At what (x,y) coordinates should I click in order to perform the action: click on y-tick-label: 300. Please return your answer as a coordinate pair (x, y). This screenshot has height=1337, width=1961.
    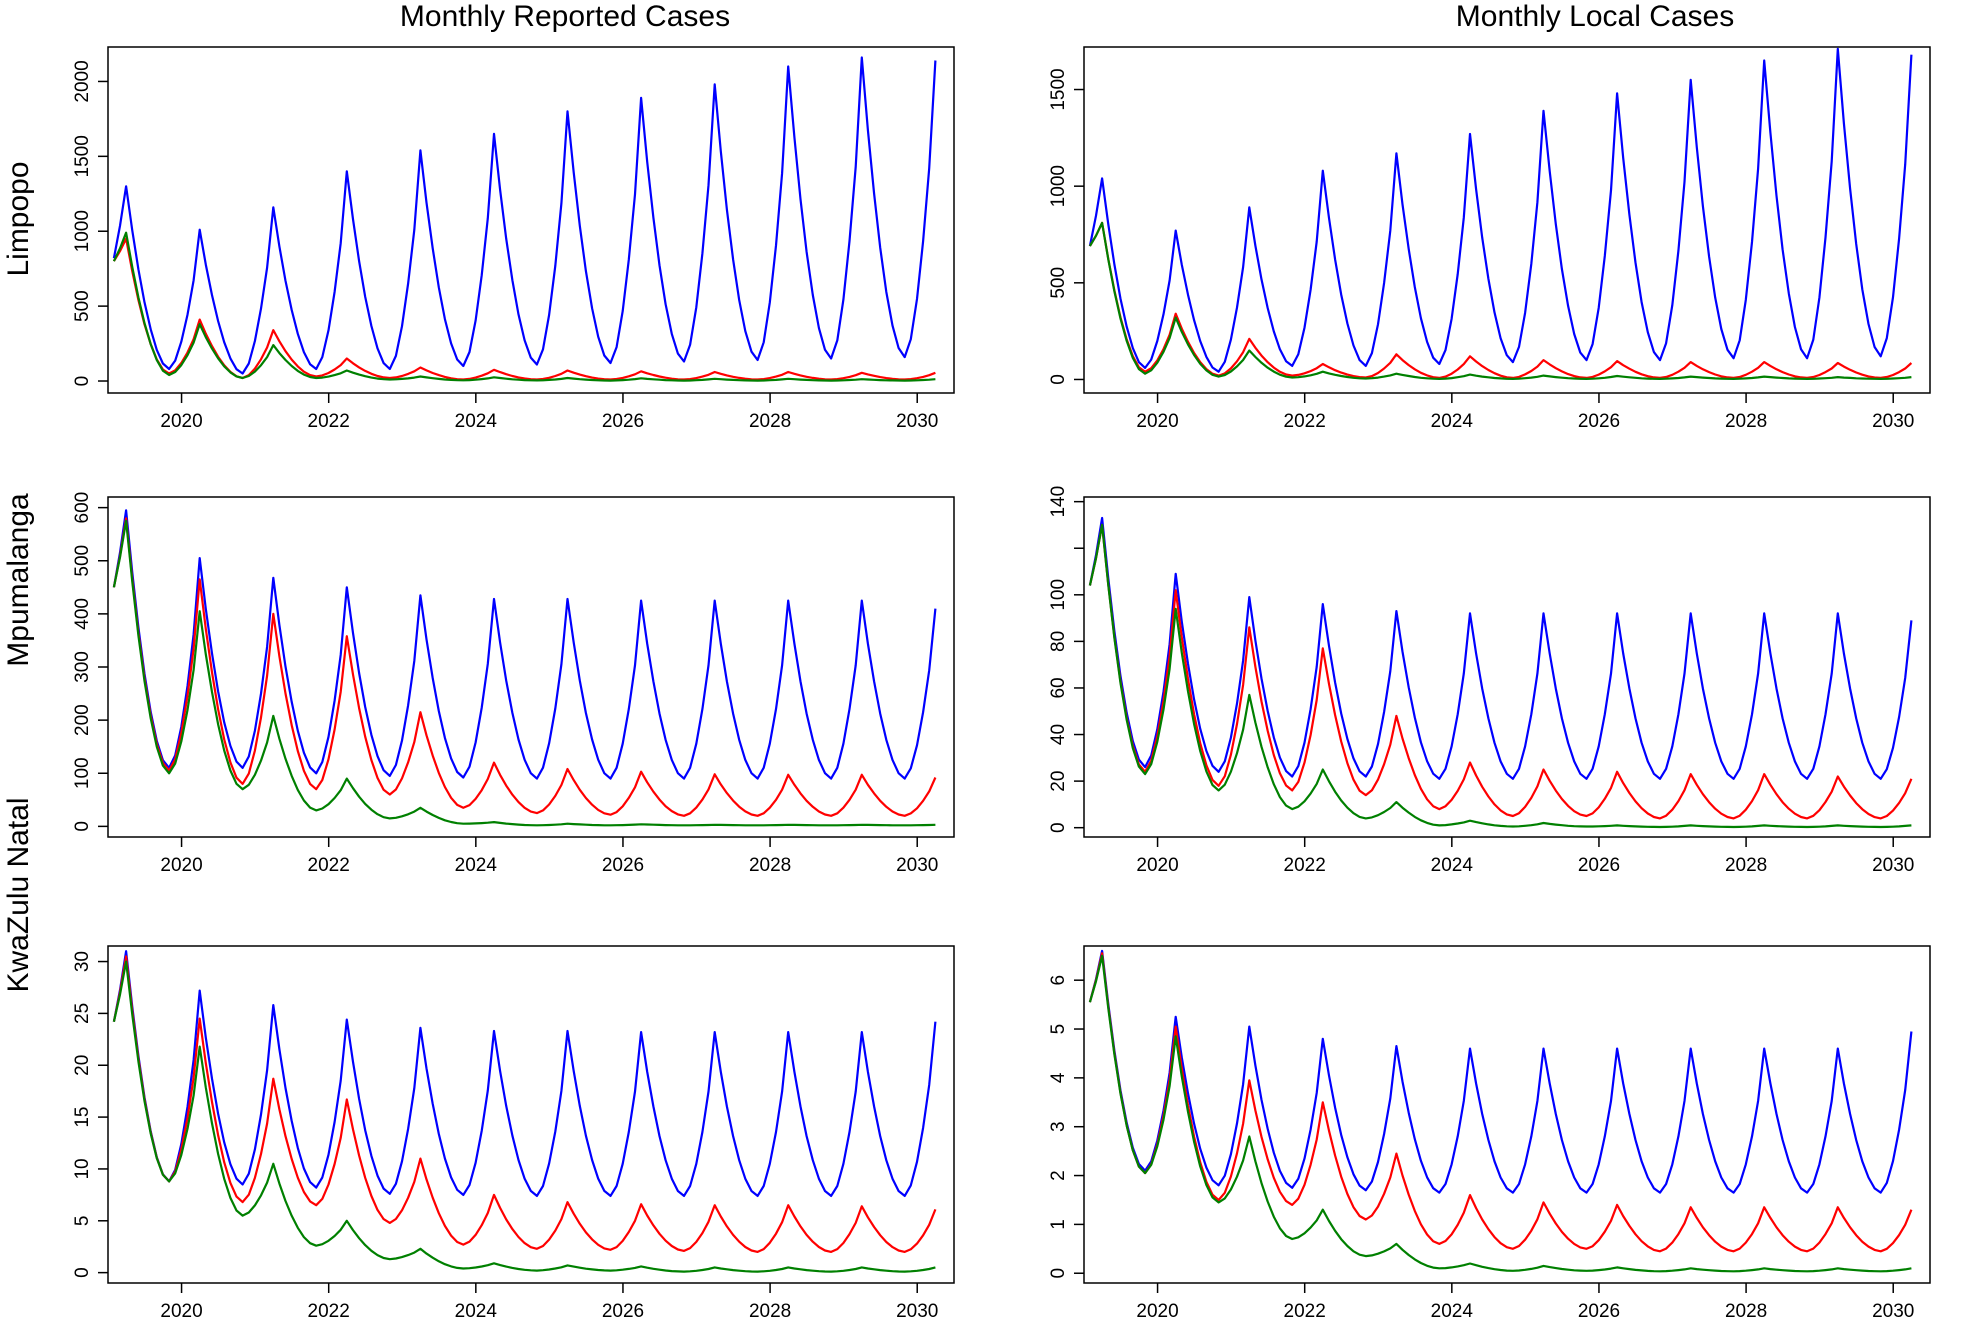
    Looking at the image, I should click on (82, 667).